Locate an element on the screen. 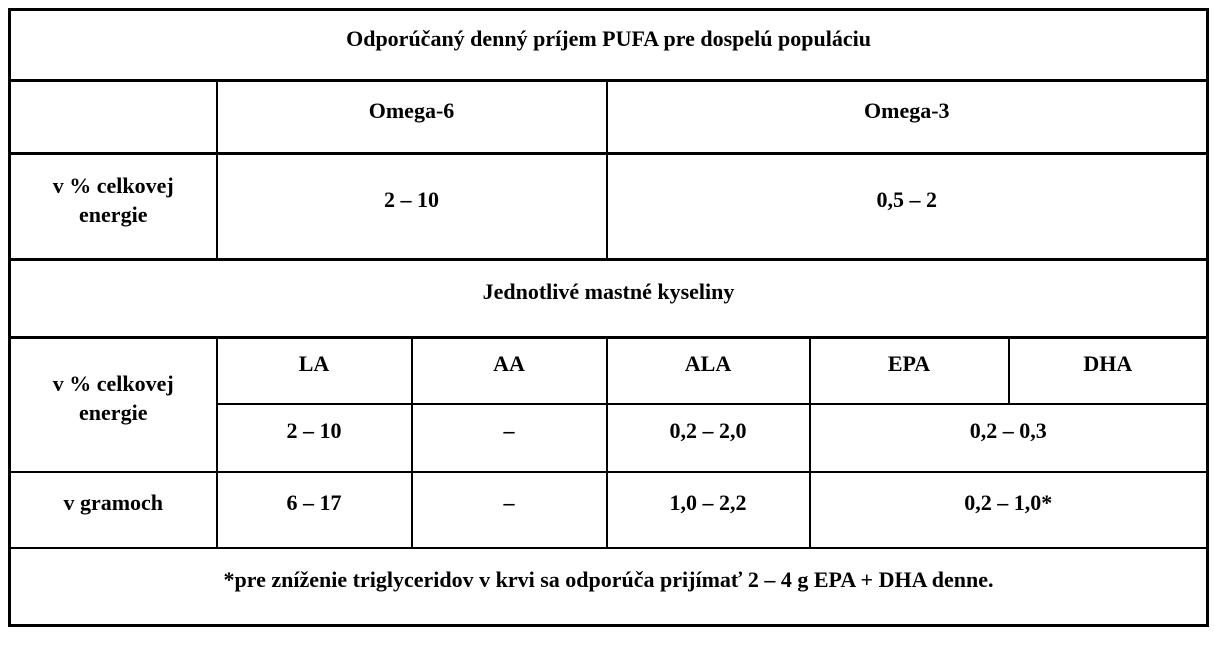 Image resolution: width=1214 pixels, height=662 pixels. col-header-ala: ALA is located at coordinates (708, 370).